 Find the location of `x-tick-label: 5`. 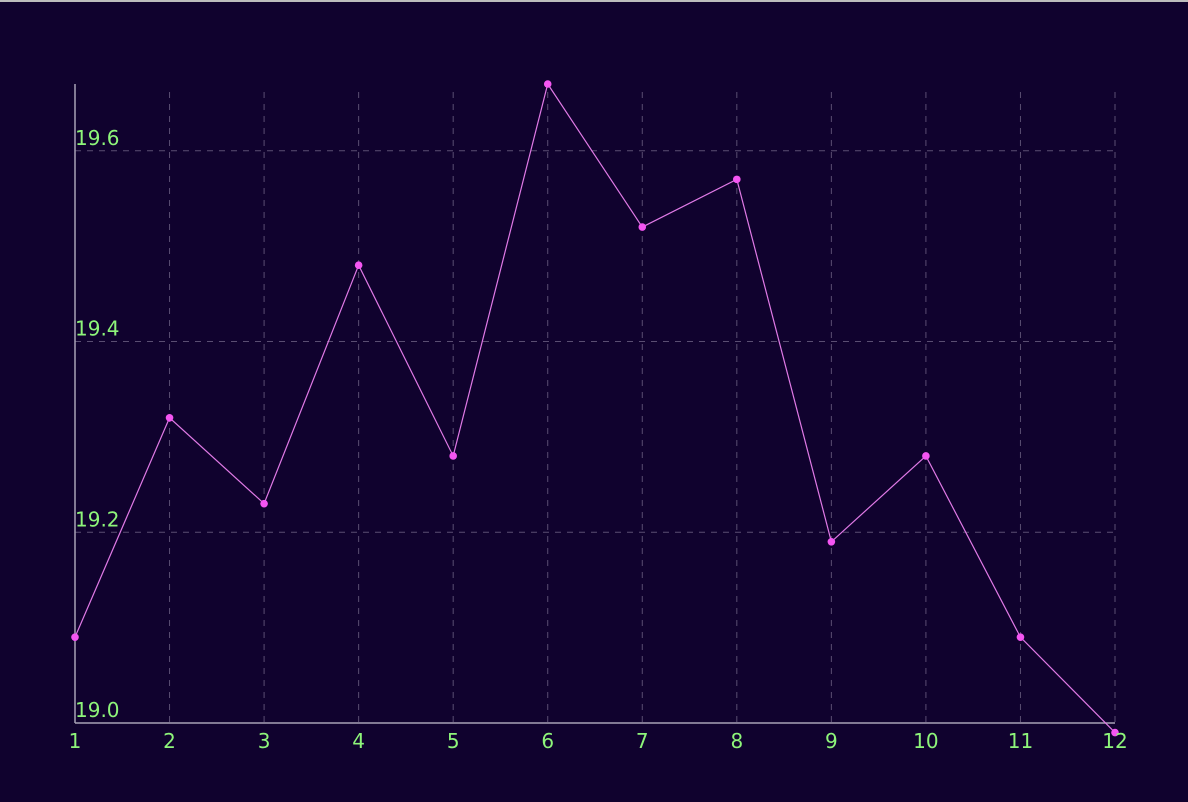

x-tick-label: 5 is located at coordinates (453, 741).